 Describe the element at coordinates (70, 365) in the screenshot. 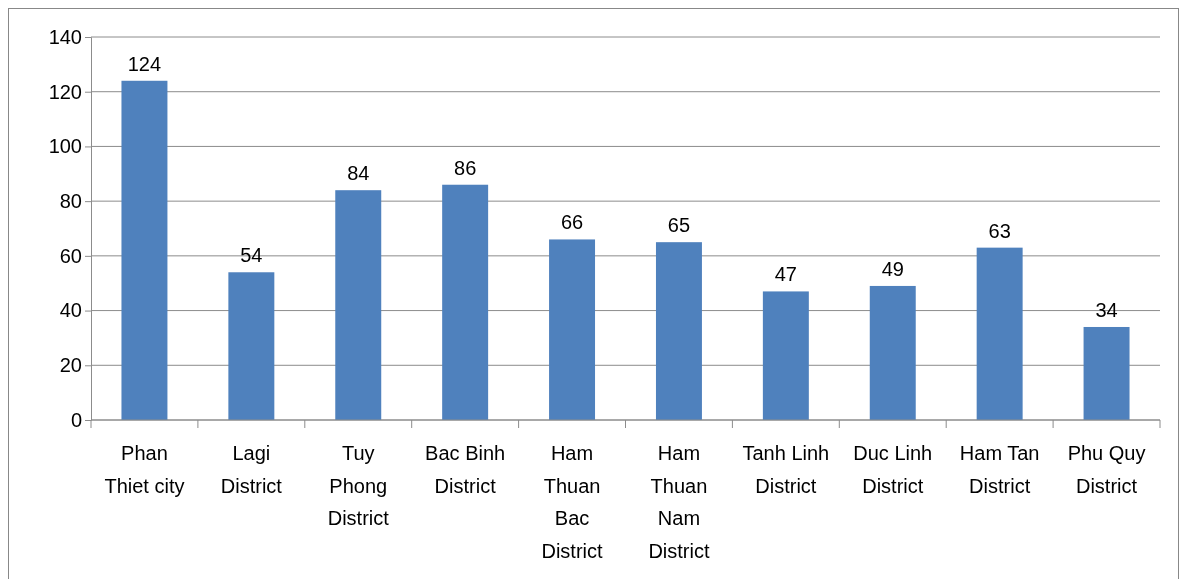

I see `y-tick-label: 20` at that location.